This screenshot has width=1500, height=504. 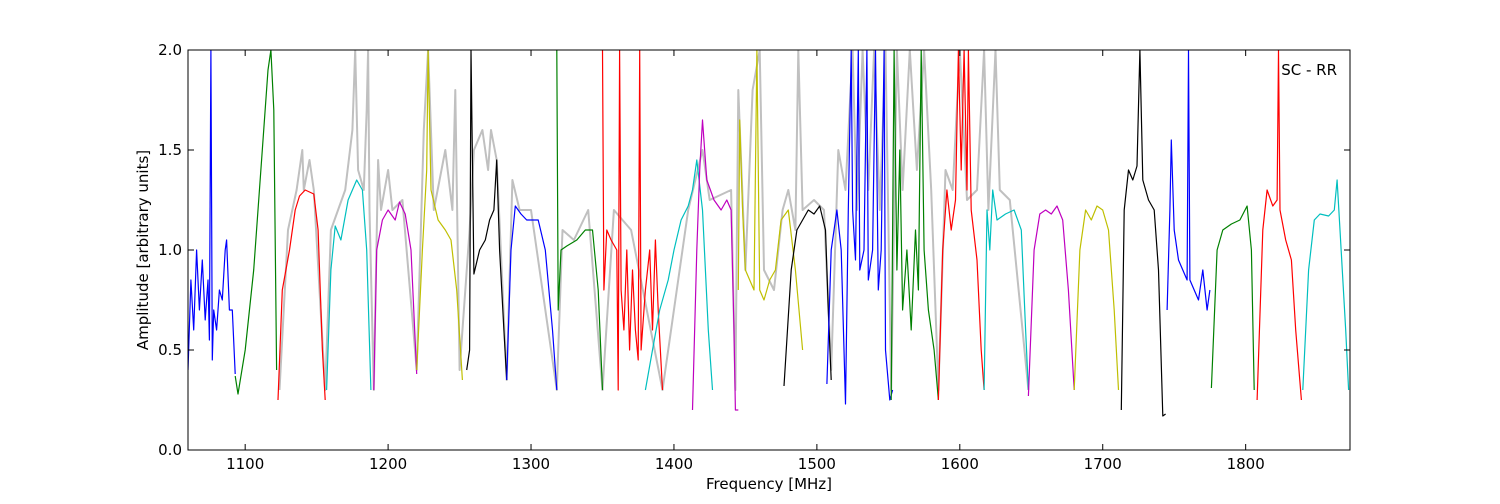 What do you see at coordinates (143, 250) in the screenshot?
I see `y-axis-label: Amplitude [arbitrary units]` at bounding box center [143, 250].